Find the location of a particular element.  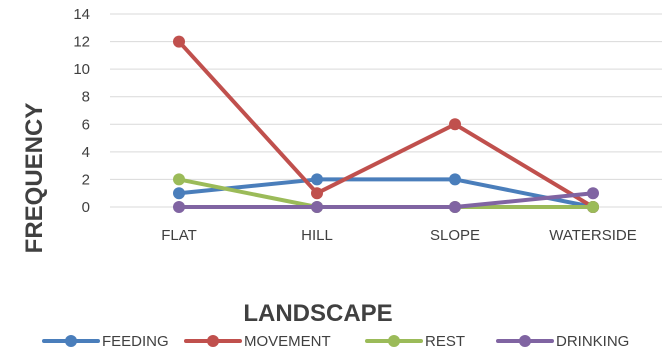

x-tick-label: FLAT is located at coordinates (179, 235).